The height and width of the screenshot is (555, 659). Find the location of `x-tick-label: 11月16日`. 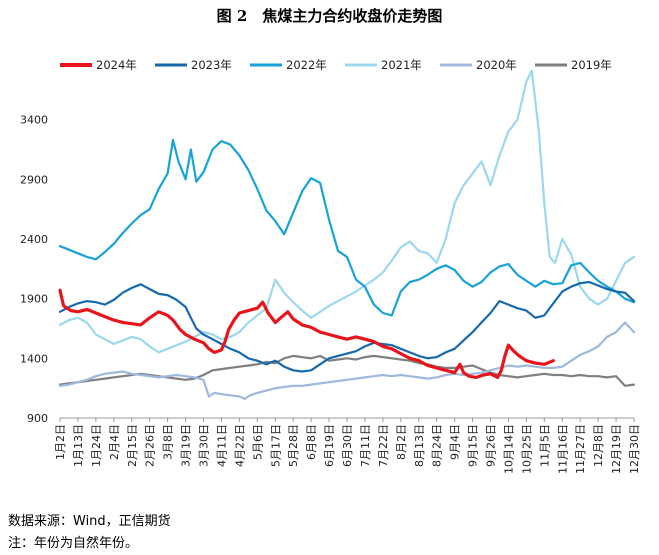

x-tick-label: 11月16日 is located at coordinates (562, 449).